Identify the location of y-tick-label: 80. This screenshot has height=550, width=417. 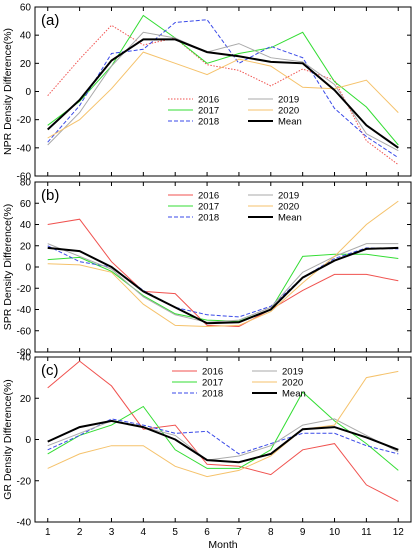
(26, 183).